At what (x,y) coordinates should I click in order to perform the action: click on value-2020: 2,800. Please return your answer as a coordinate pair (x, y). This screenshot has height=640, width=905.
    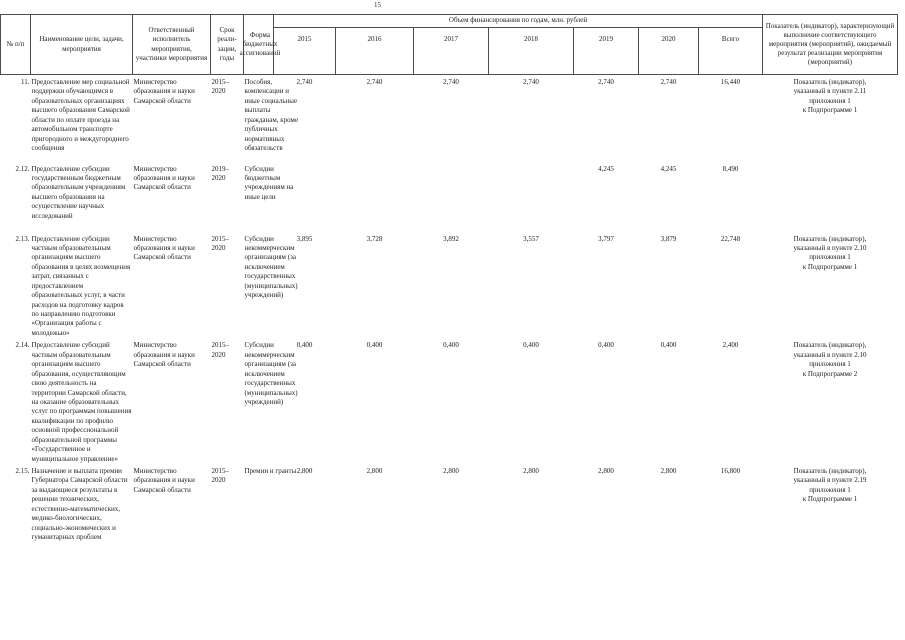
    Looking at the image, I should click on (668, 471).